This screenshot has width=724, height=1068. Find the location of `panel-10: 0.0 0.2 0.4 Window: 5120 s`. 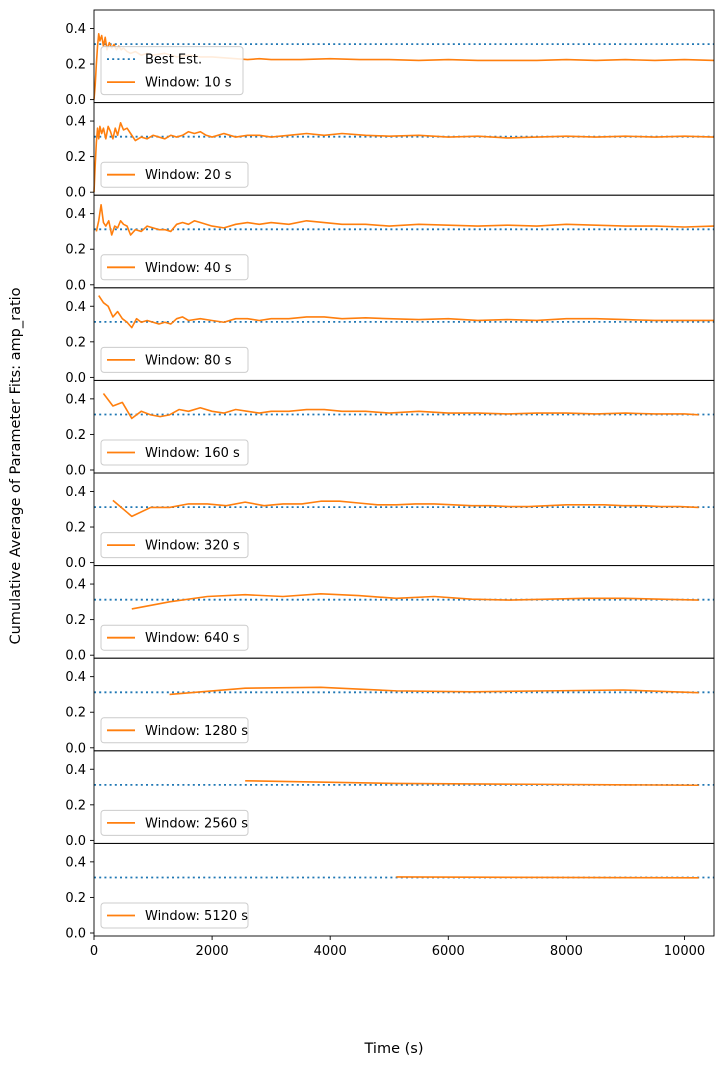

panel-10: 0.0 0.2 0.4 Window: 5120 s is located at coordinates (390, 892).